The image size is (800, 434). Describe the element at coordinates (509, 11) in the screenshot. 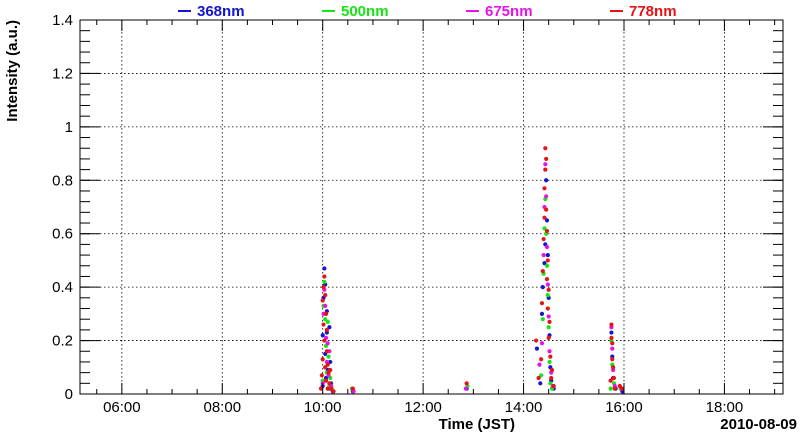

I see `legend-label: 675nm` at that location.